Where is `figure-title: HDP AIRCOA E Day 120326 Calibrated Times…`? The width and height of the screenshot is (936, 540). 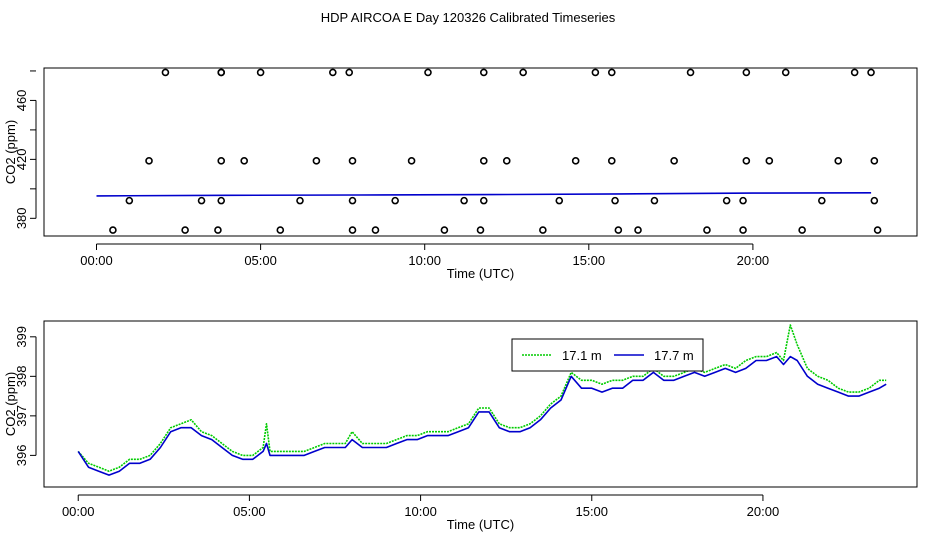
figure-title: HDP AIRCOA E Day 120326 Calibrated Times… is located at coordinates (468, 17).